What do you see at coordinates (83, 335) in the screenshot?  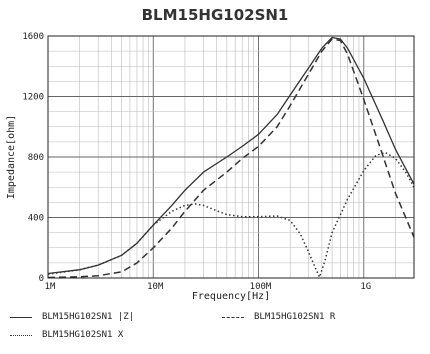 I see `legend-label: BLM15HG102SN1 X` at bounding box center [83, 335].